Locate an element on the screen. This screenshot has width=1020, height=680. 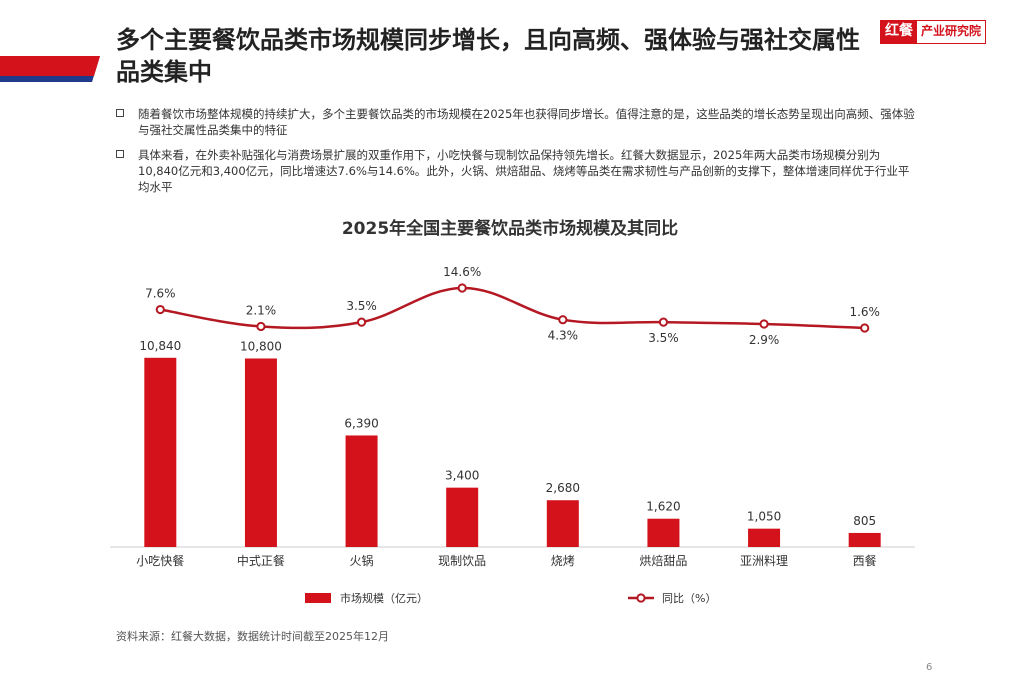
page-title: 多个主要餐饮品类市场规模同步增长，且向高频、强体验与强社交属性品类集中 is located at coordinates (488, 56).